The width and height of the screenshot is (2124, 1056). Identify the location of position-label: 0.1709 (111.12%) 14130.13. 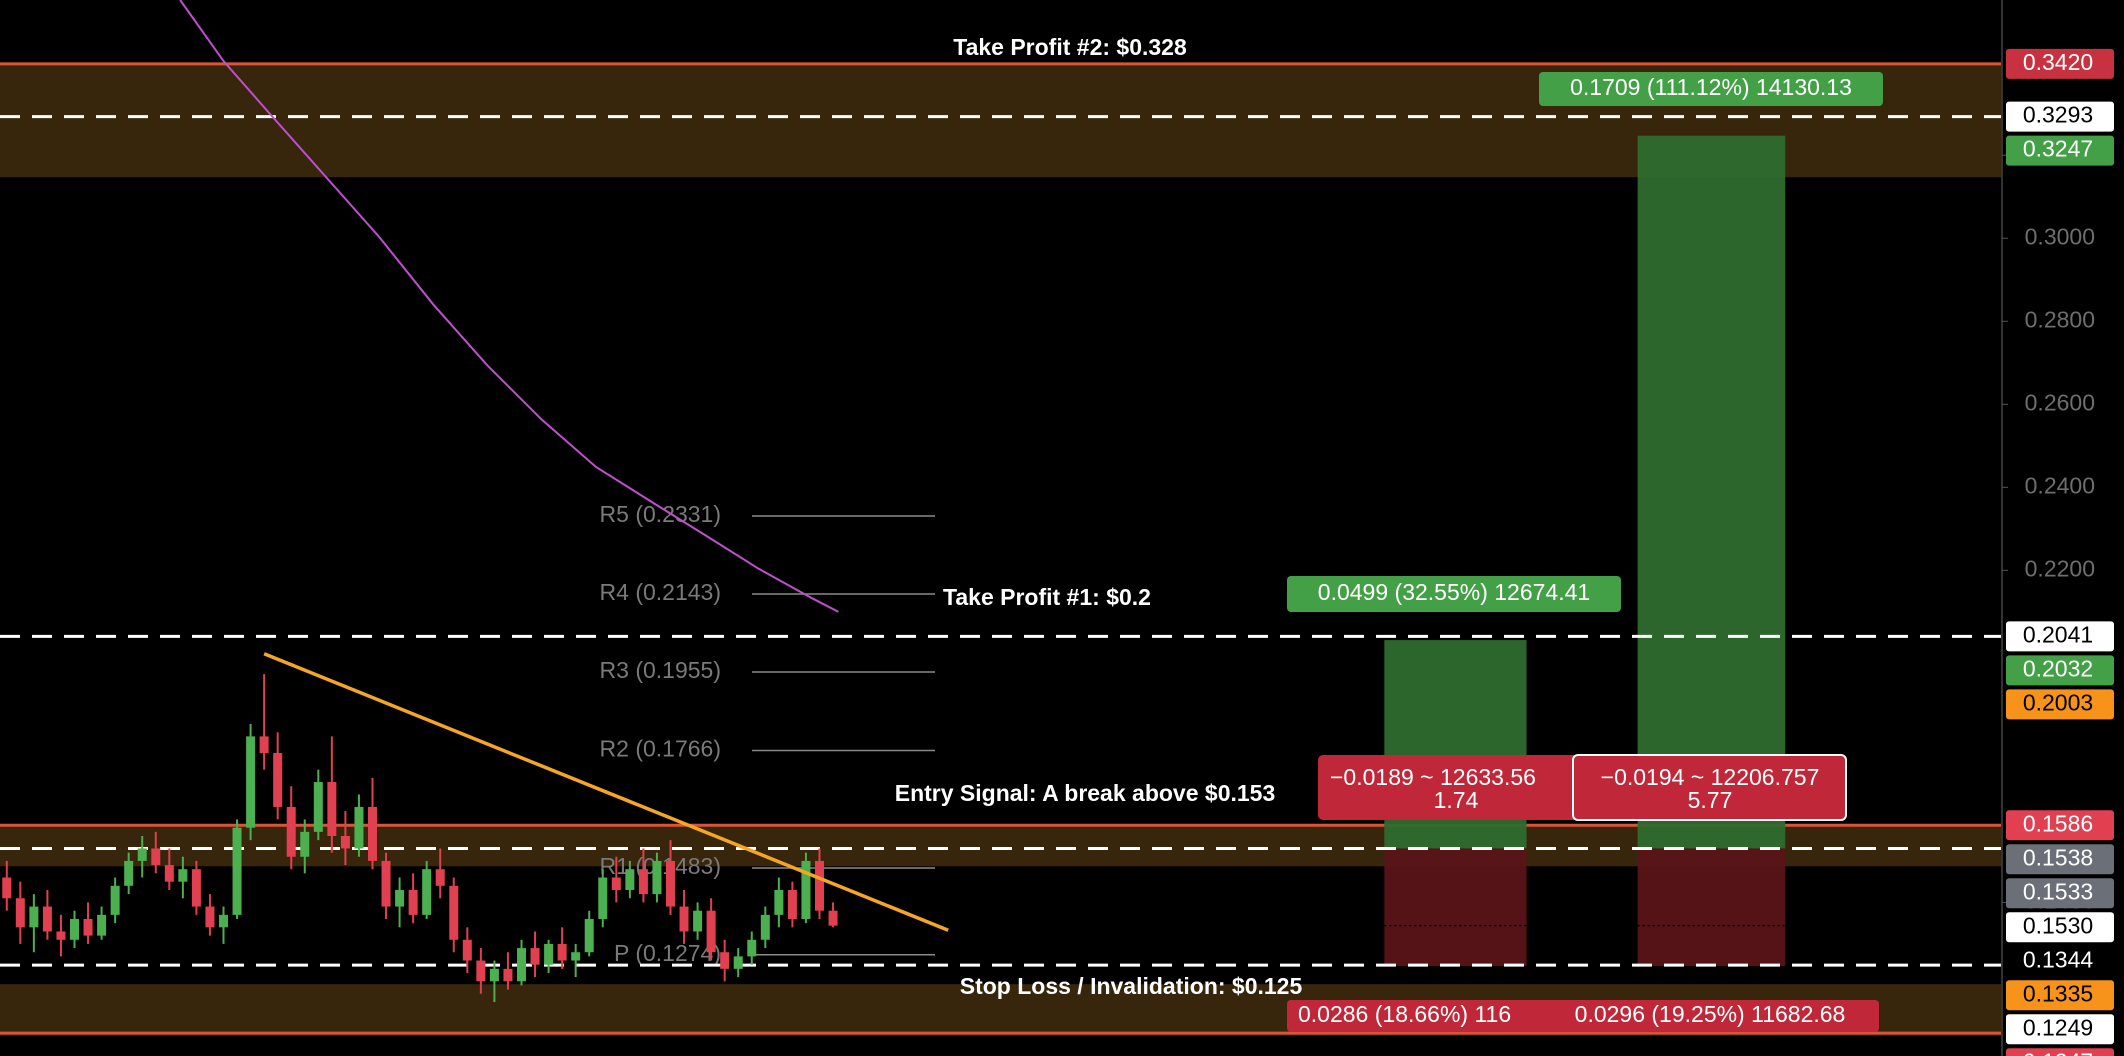
(1711, 87).